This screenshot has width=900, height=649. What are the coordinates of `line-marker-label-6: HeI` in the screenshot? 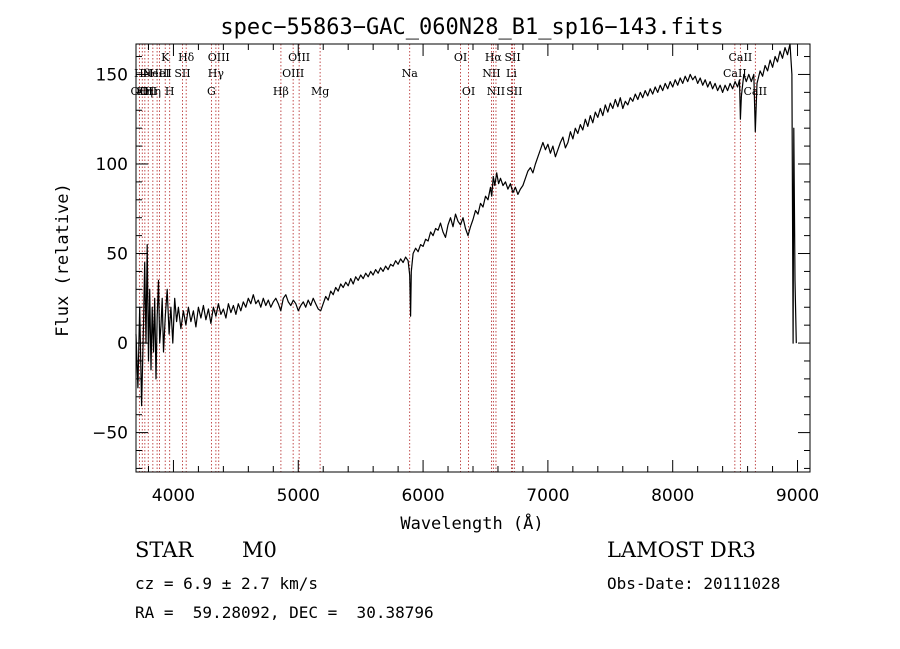 It's located at (159, 73).